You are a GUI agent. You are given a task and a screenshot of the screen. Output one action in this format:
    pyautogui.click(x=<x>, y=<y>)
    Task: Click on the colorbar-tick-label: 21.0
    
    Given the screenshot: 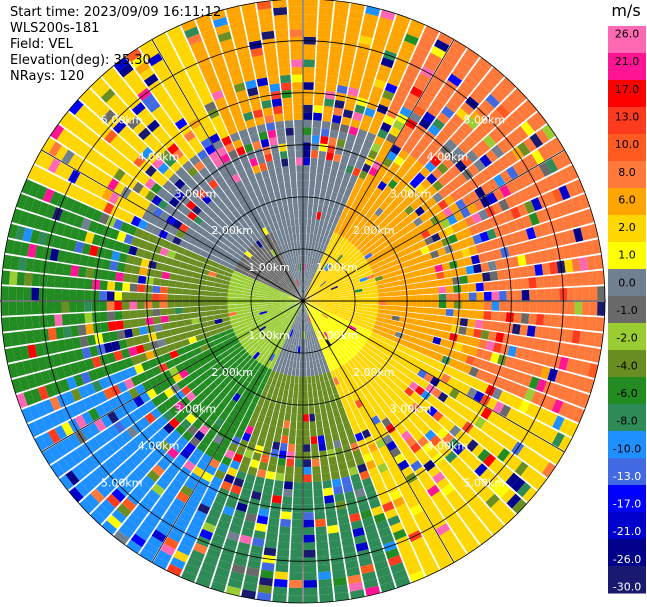 What is the action you would take?
    pyautogui.click(x=627, y=61)
    